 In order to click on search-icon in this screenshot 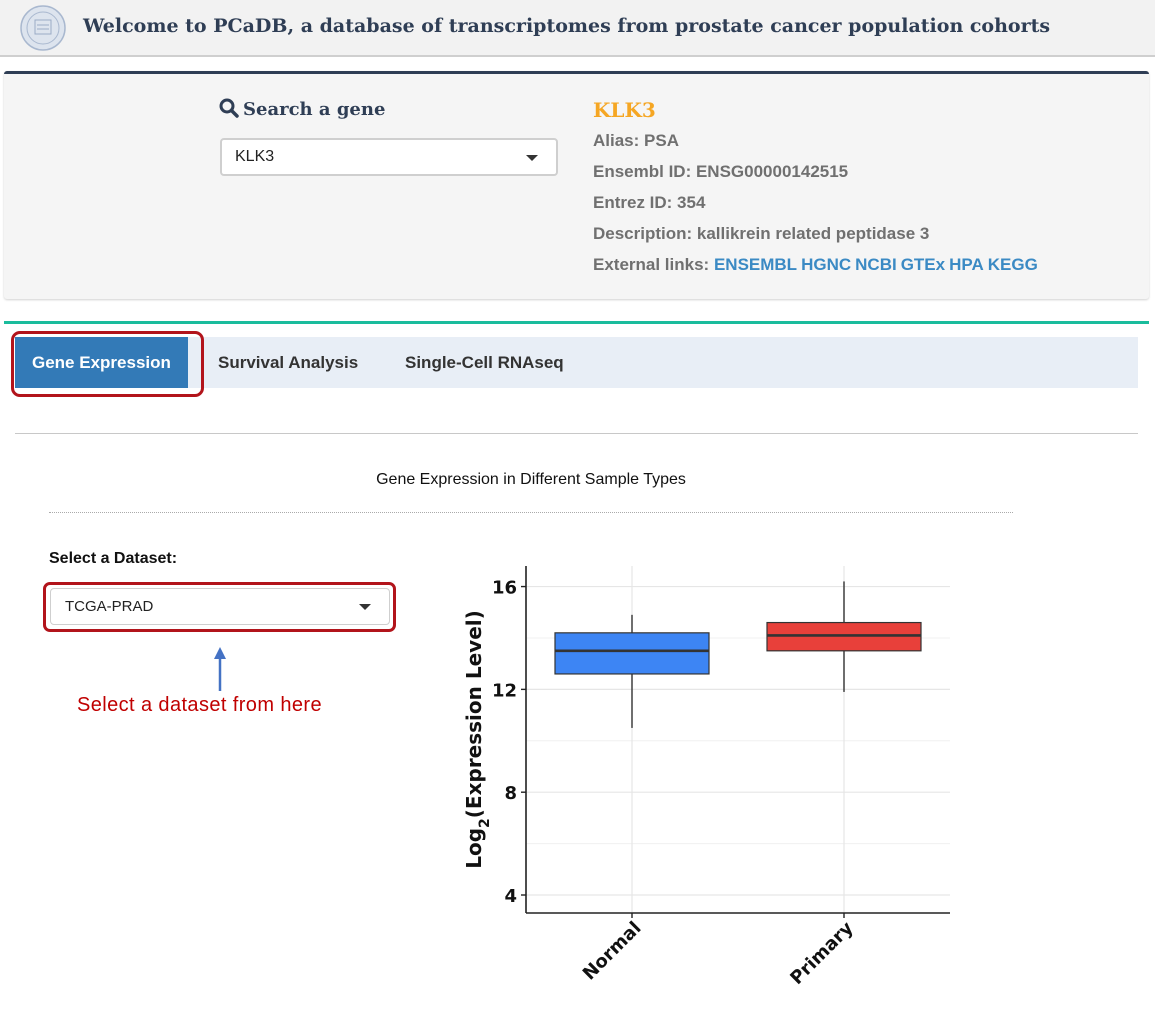, I will do `click(229, 108)`.